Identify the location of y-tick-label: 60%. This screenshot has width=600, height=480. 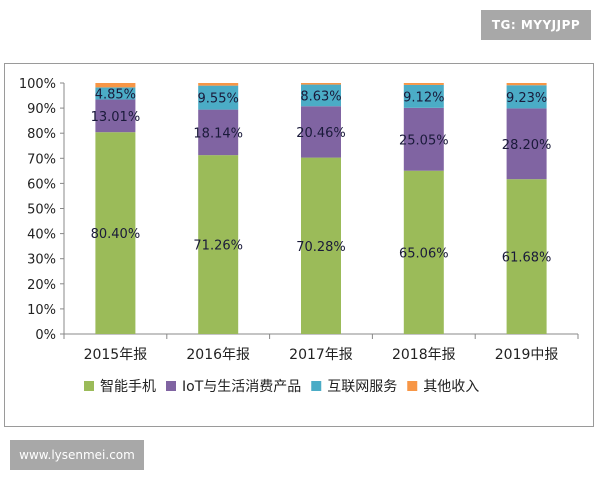
(41, 184).